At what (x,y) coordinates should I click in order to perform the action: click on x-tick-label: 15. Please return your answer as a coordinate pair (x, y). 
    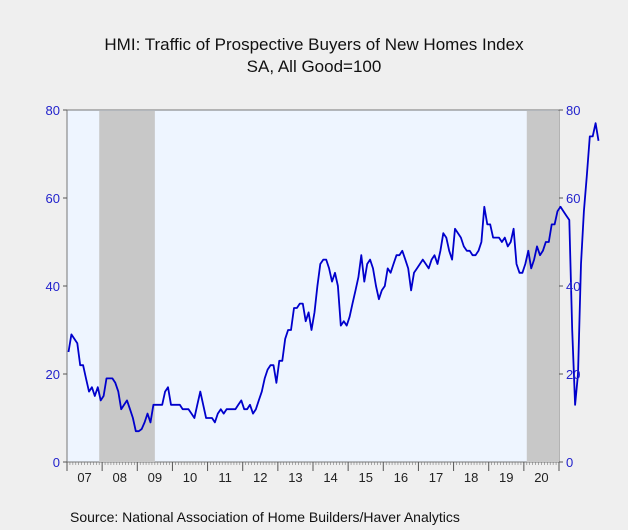
    Looking at the image, I should click on (365, 477).